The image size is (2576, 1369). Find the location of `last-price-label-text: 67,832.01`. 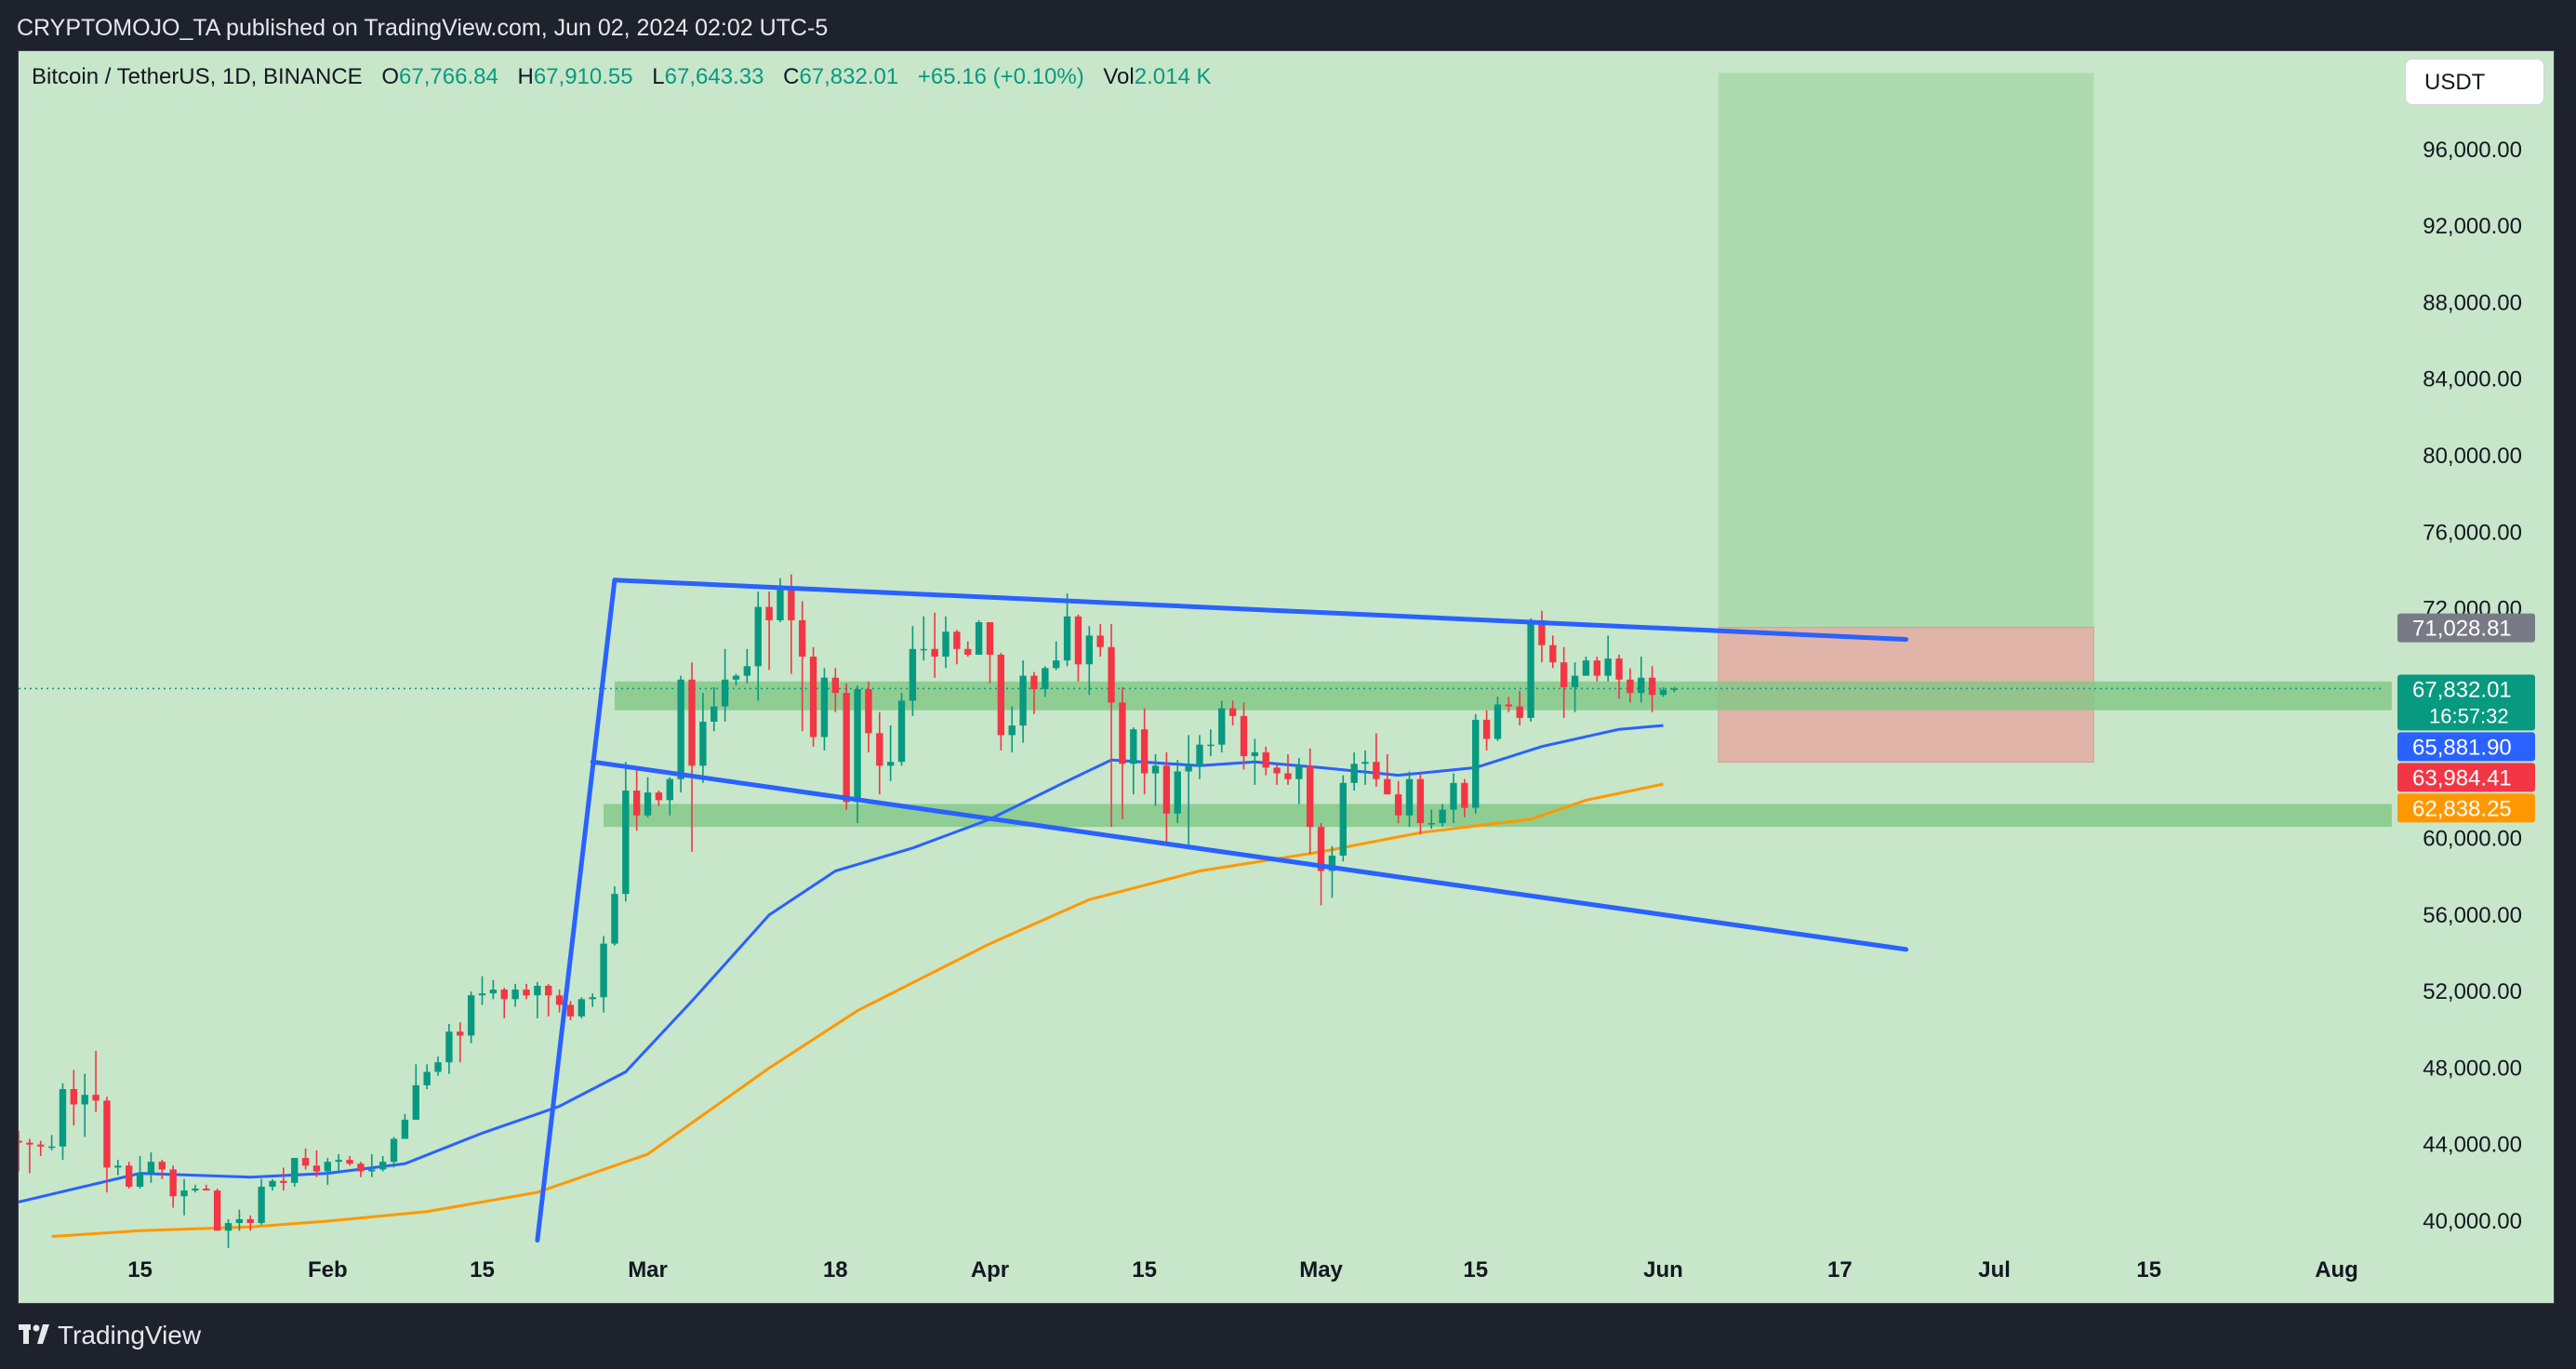

last-price-label-text: 67,832.01 is located at coordinates (2462, 689).